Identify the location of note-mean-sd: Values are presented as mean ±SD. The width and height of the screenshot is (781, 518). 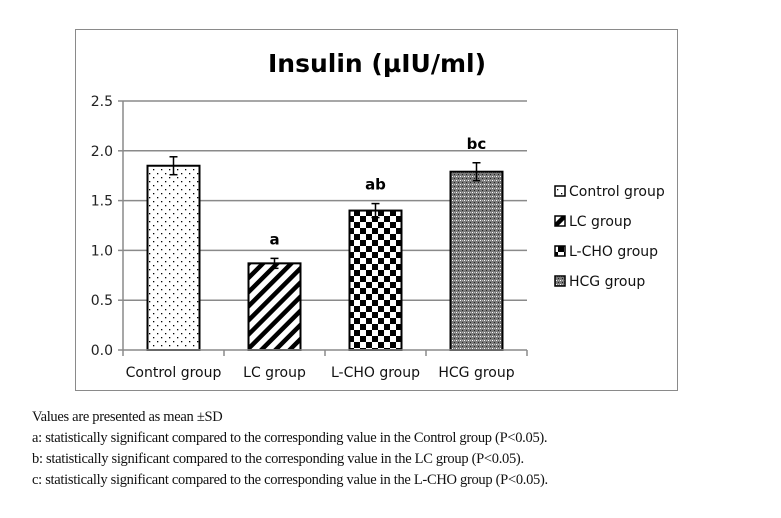
(127, 417).